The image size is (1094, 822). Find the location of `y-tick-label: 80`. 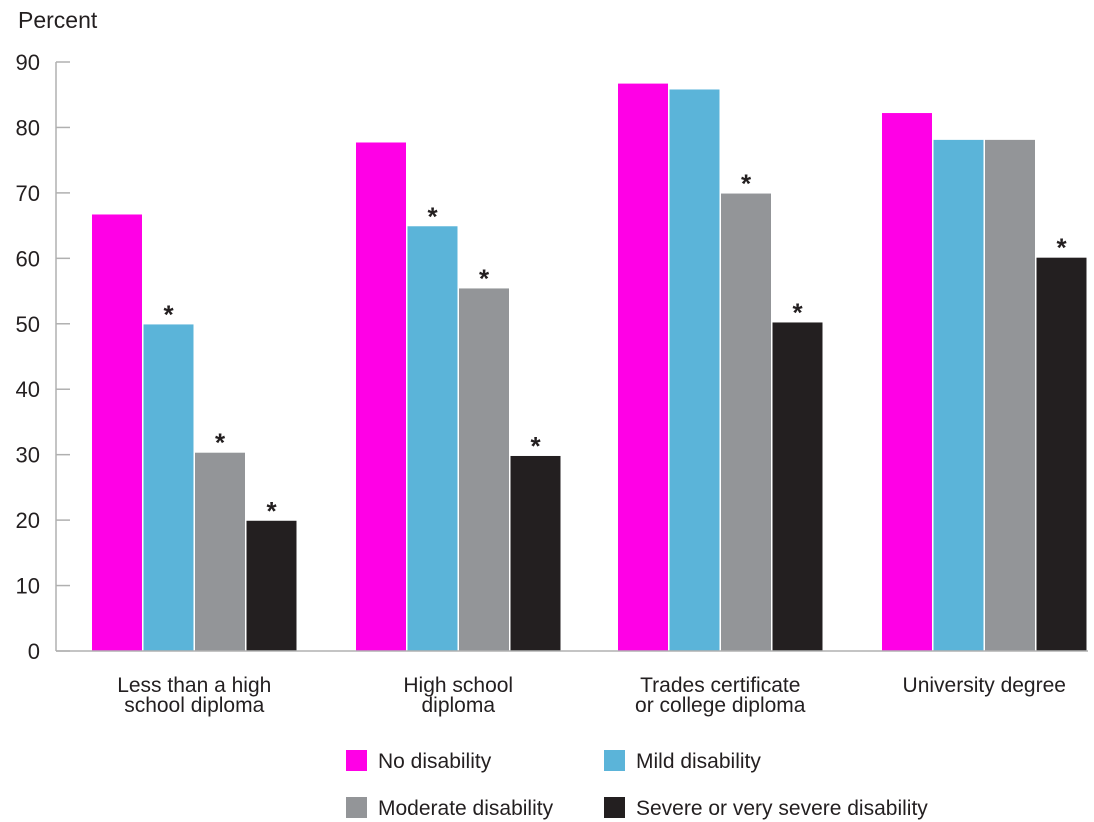

y-tick-label: 80 is located at coordinates (28, 127).